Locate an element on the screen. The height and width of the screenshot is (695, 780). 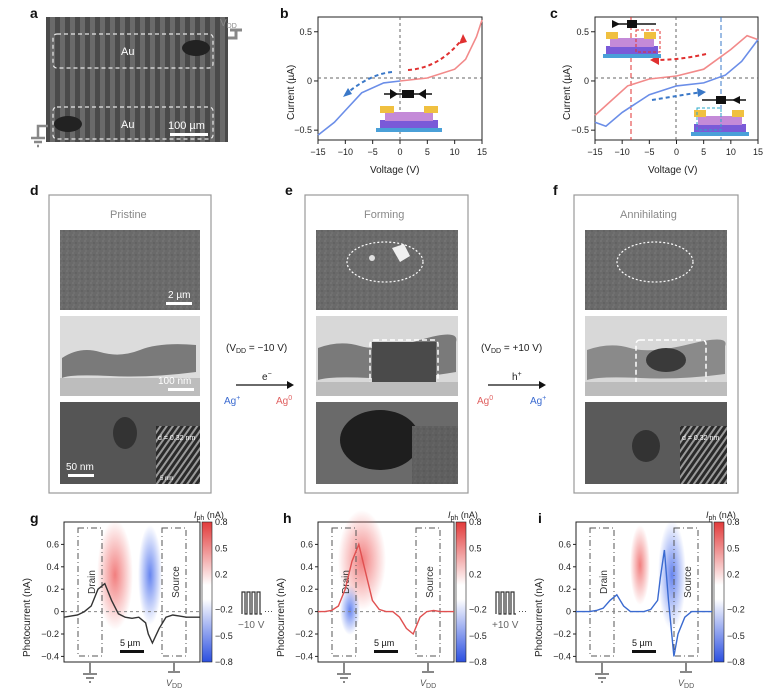
scale-bar-bot is located at coordinates (81, 475).